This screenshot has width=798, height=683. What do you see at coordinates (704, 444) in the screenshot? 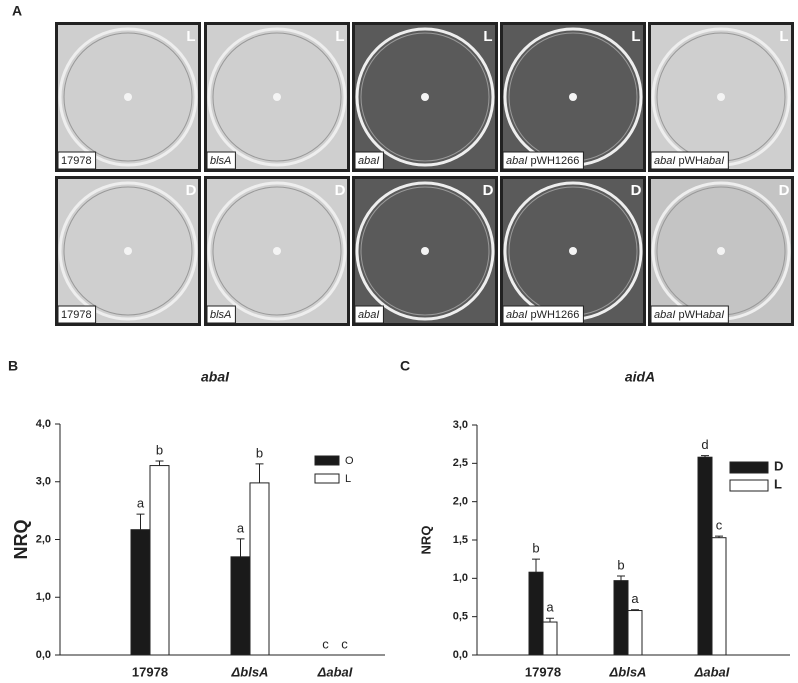
I see `significance-letter: d` at bounding box center [704, 444].